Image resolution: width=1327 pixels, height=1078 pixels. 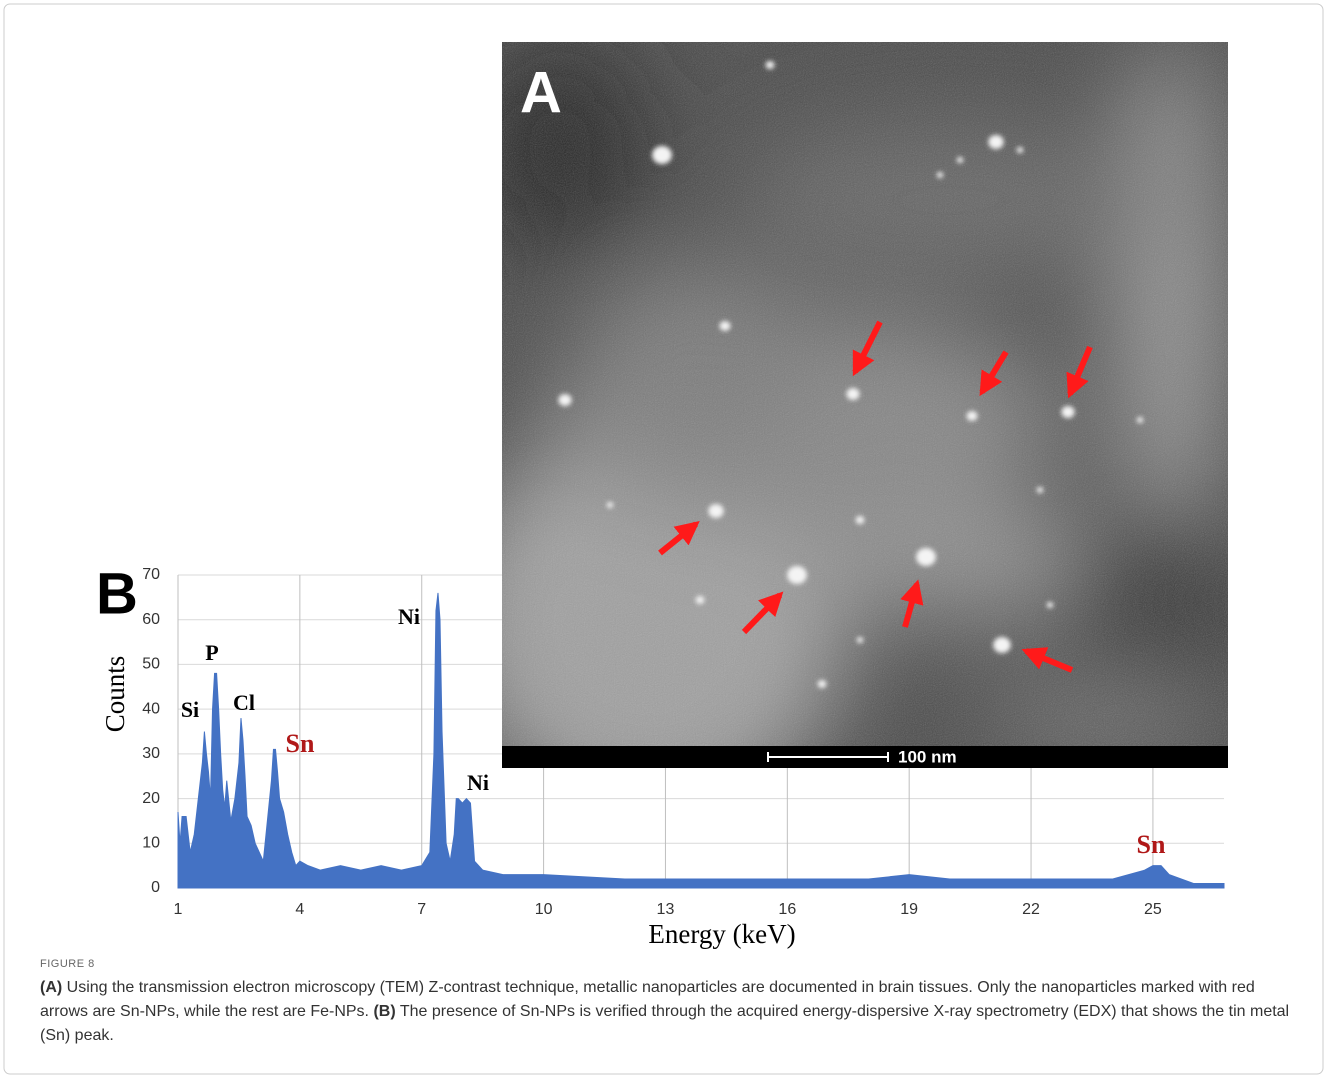 I want to click on caption-label: (A), so click(x=51, y=987).